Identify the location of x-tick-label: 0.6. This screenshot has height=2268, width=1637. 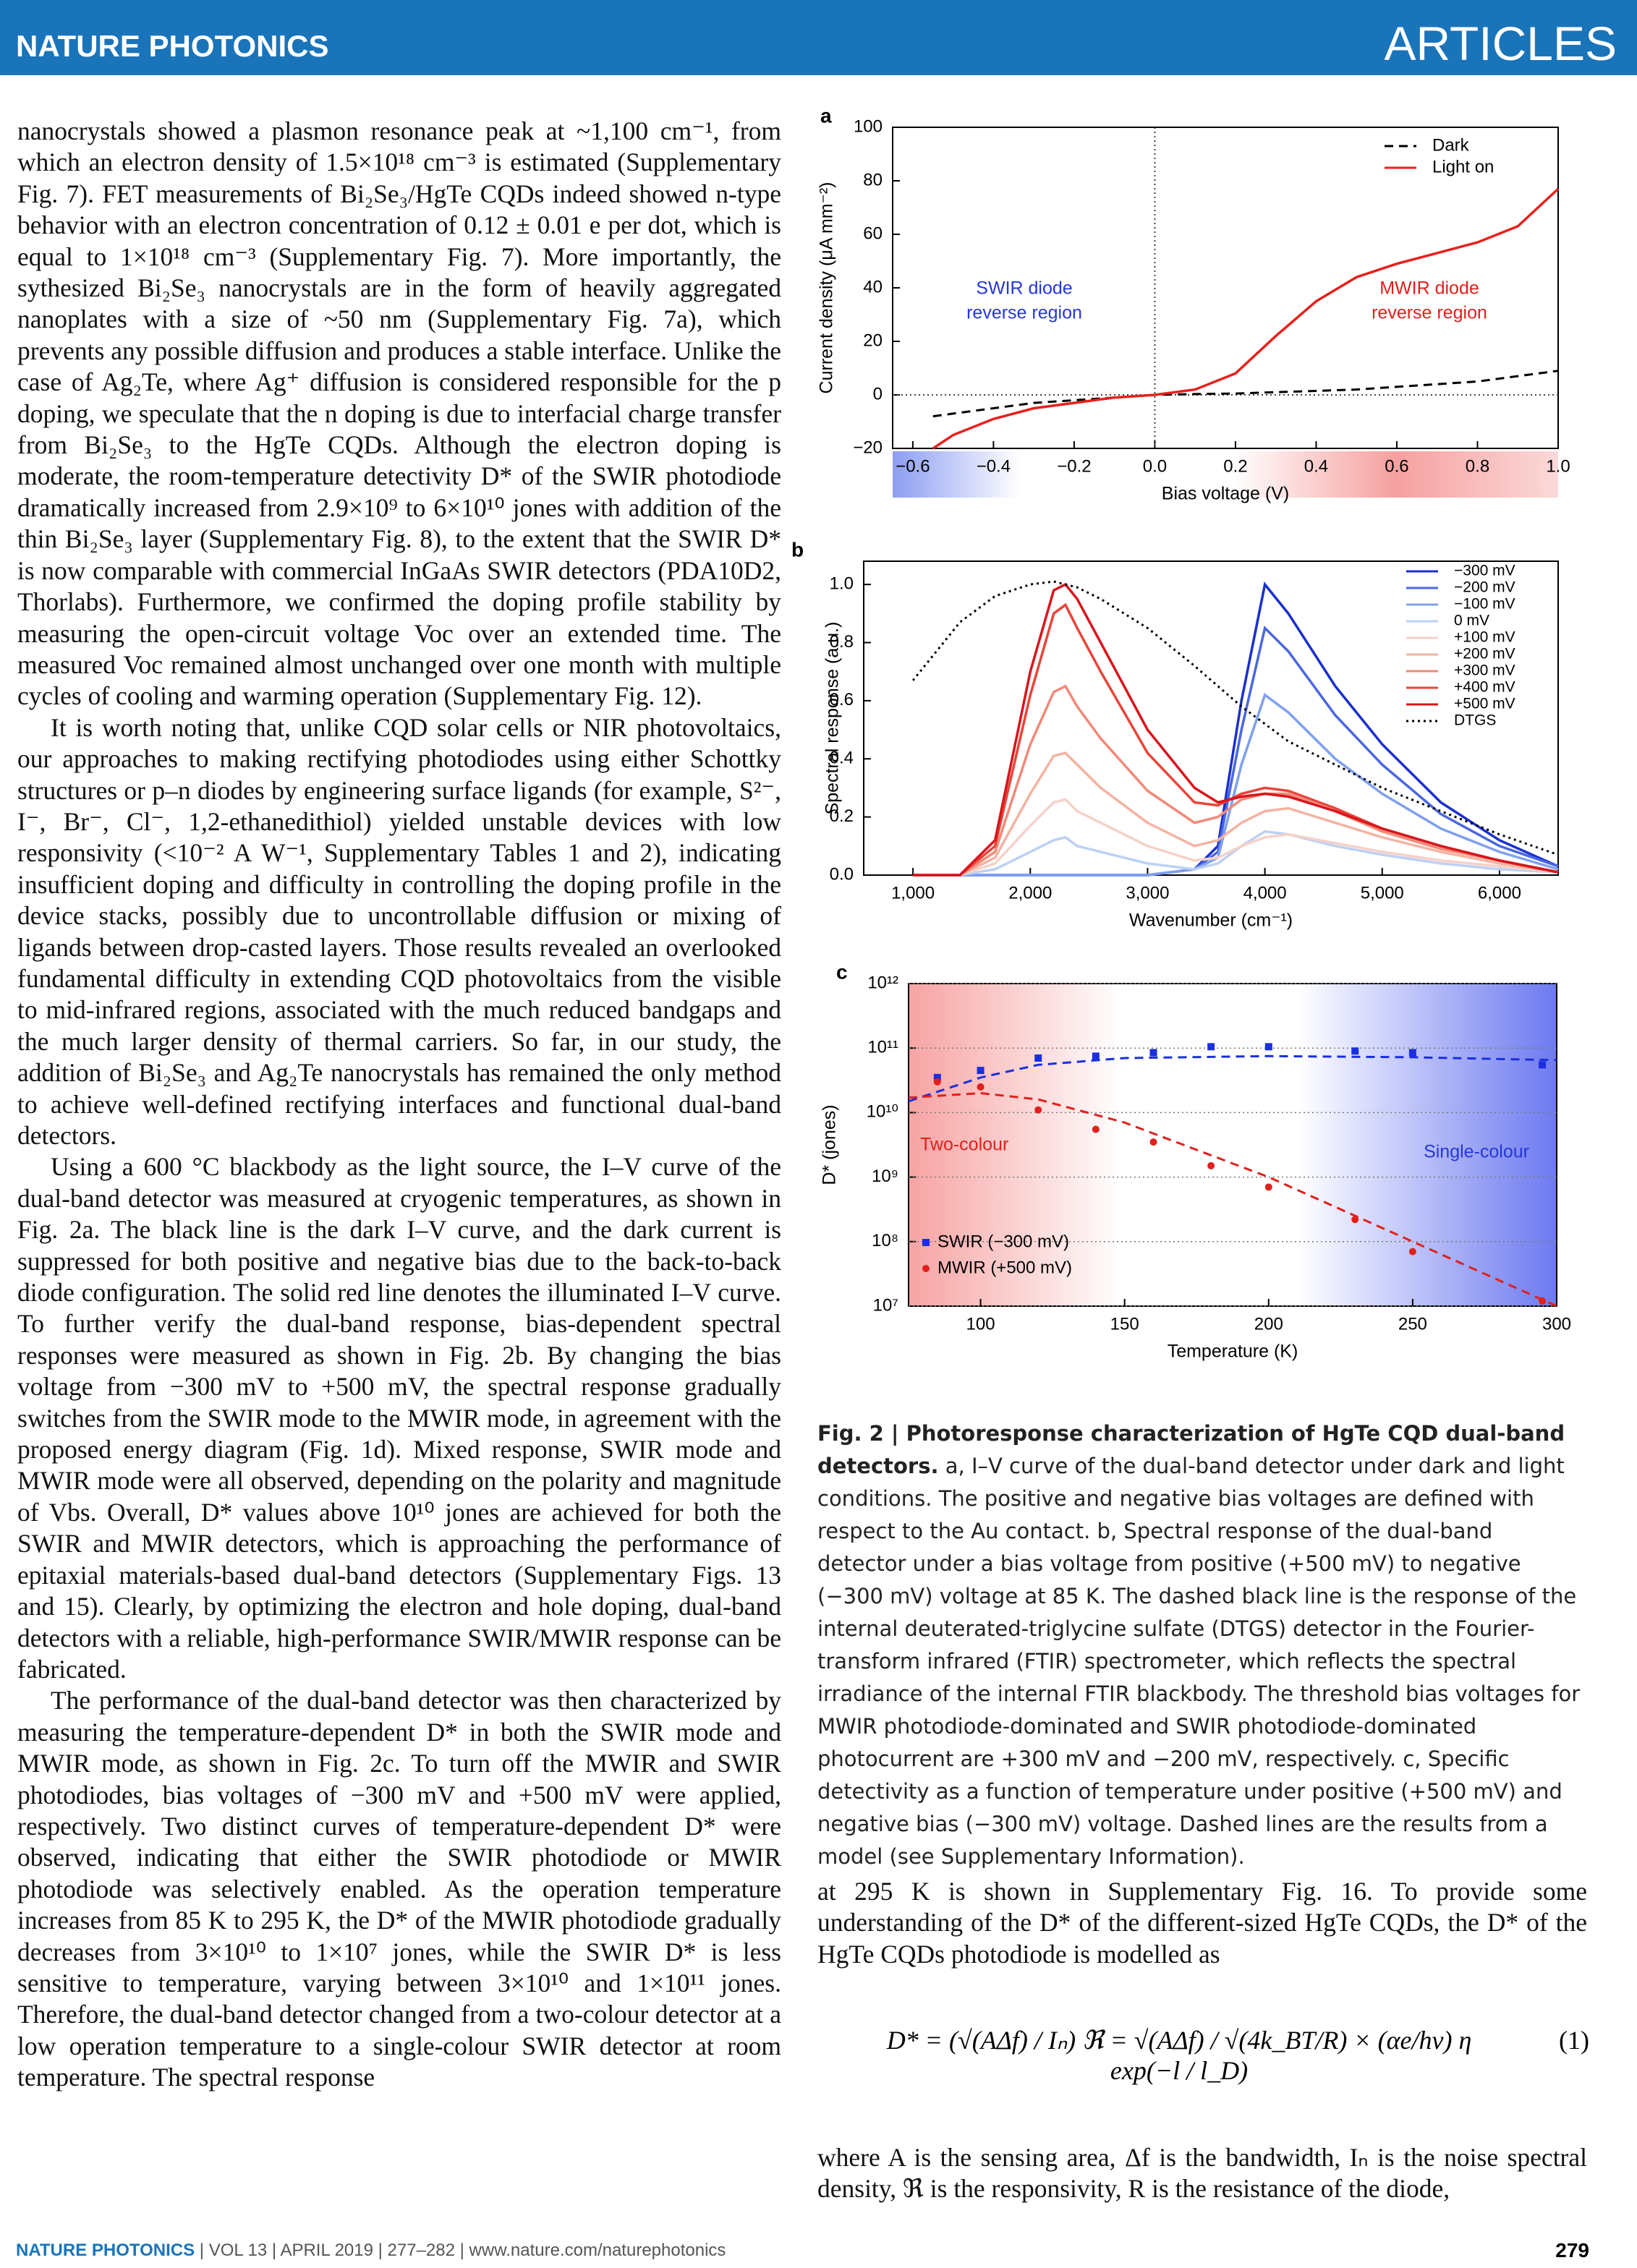
(1396, 466).